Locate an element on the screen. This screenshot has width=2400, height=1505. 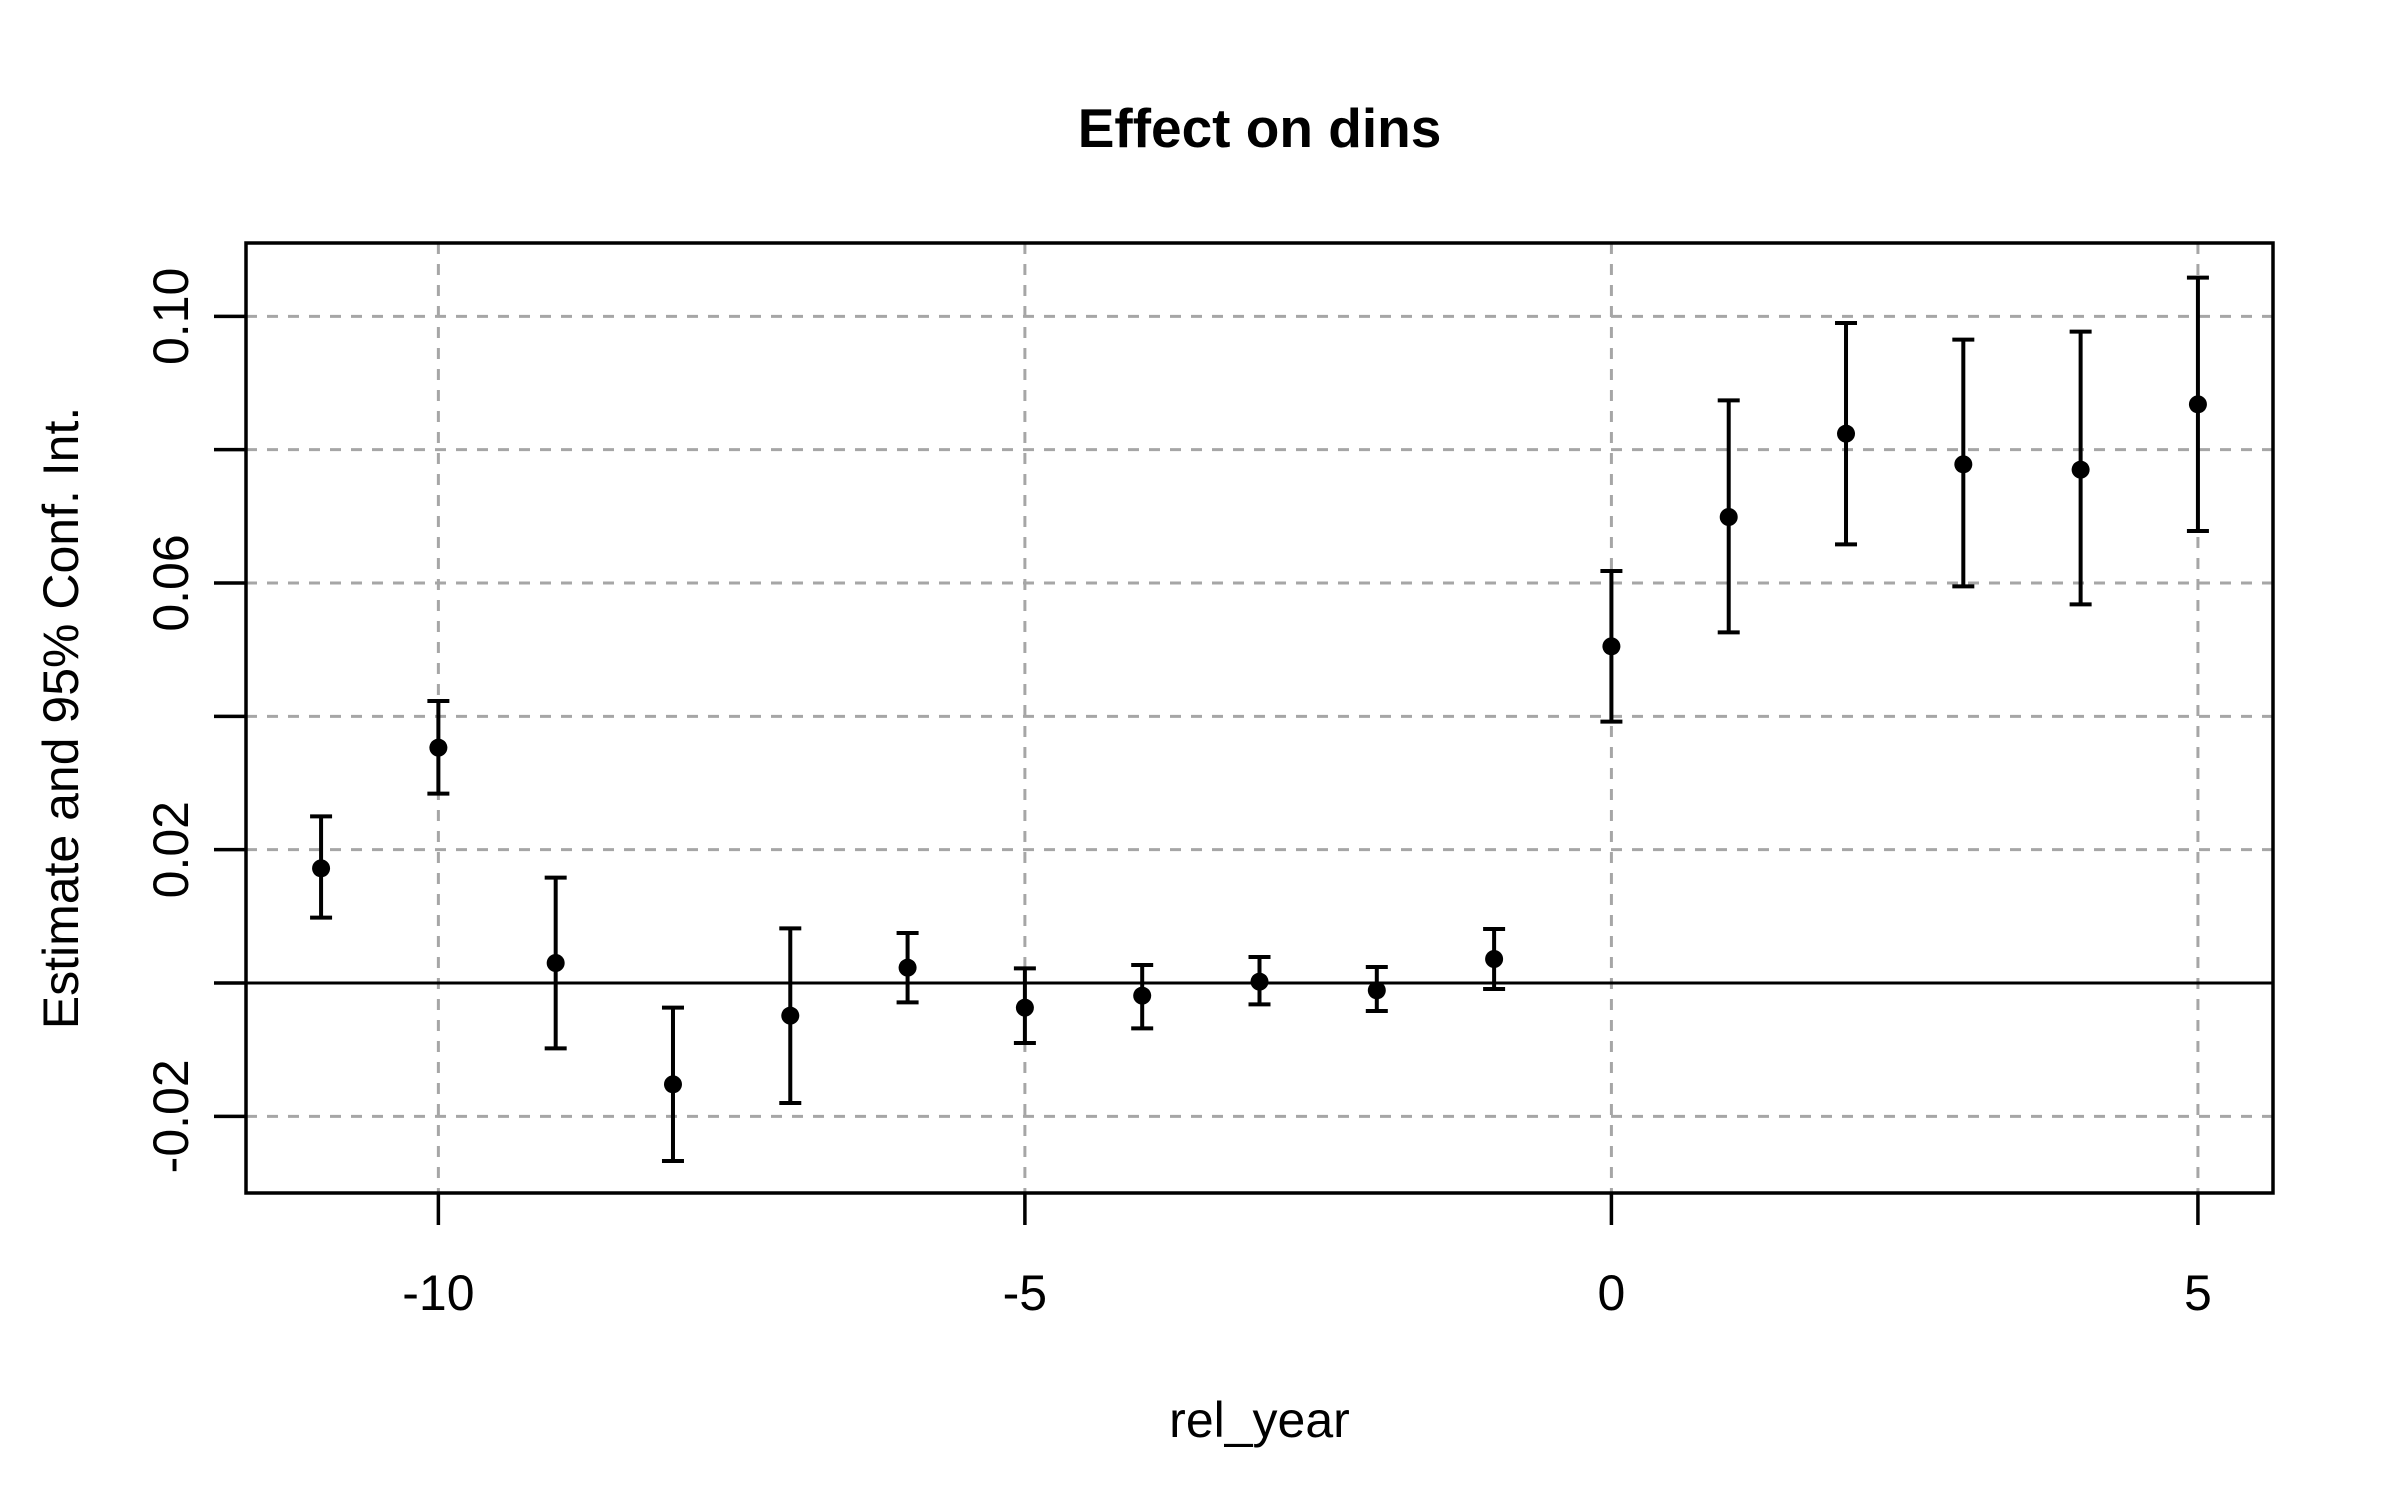
y-axis-title: Estimate and 95% Conf. Int. is located at coordinates (61, 718).